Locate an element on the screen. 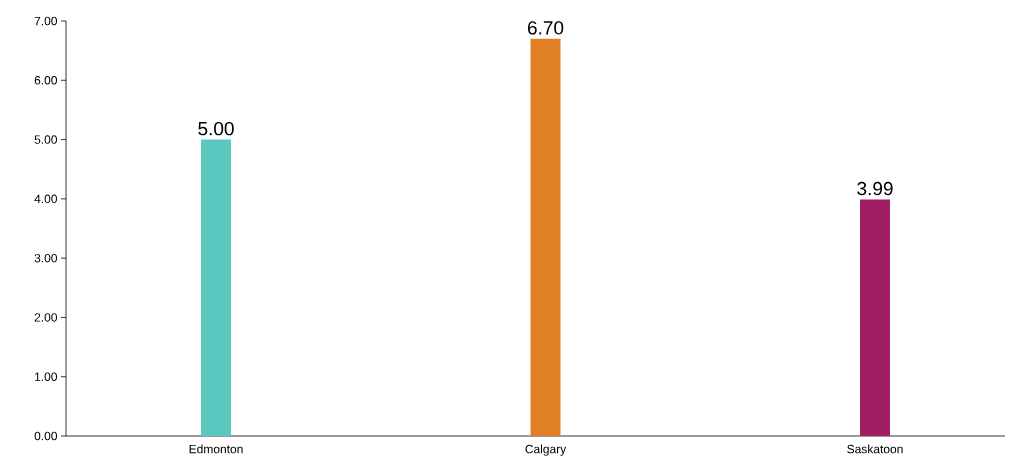 The width and height of the screenshot is (1009, 471). data-label: 6.70 is located at coordinates (545, 28).